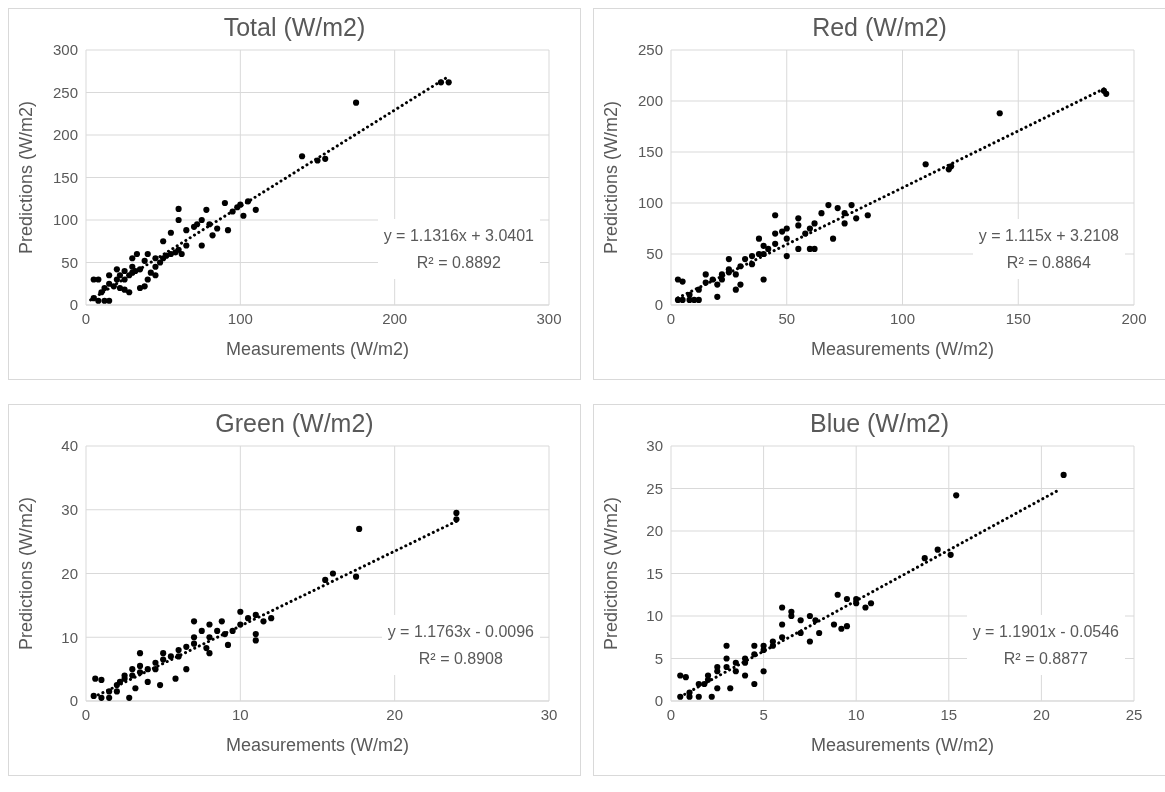 The height and width of the screenshot is (792, 1165). Describe the element at coordinates (654, 488) in the screenshot. I see `y-tick-label: 25` at that location.